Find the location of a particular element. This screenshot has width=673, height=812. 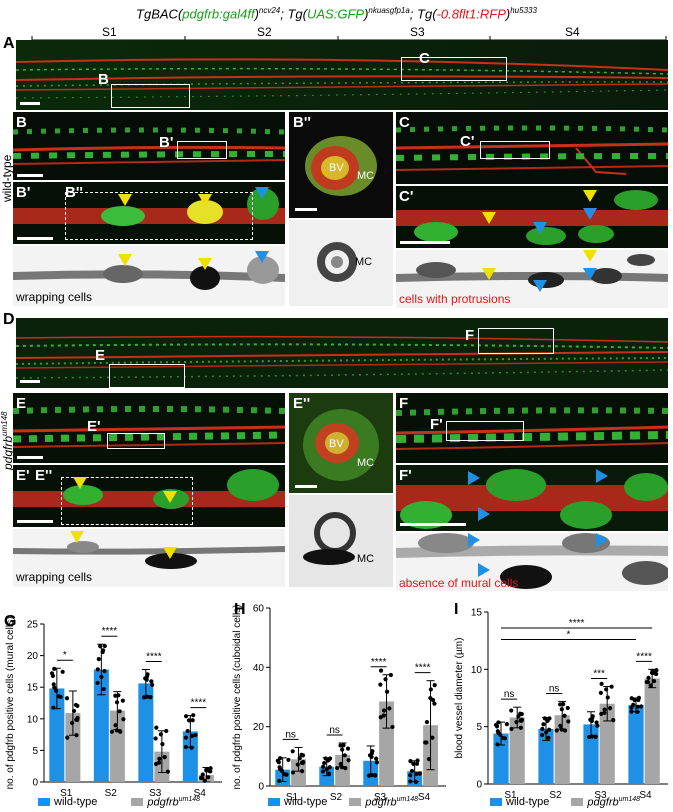

panel-c1-image: C' is located at coordinates (532, 217).